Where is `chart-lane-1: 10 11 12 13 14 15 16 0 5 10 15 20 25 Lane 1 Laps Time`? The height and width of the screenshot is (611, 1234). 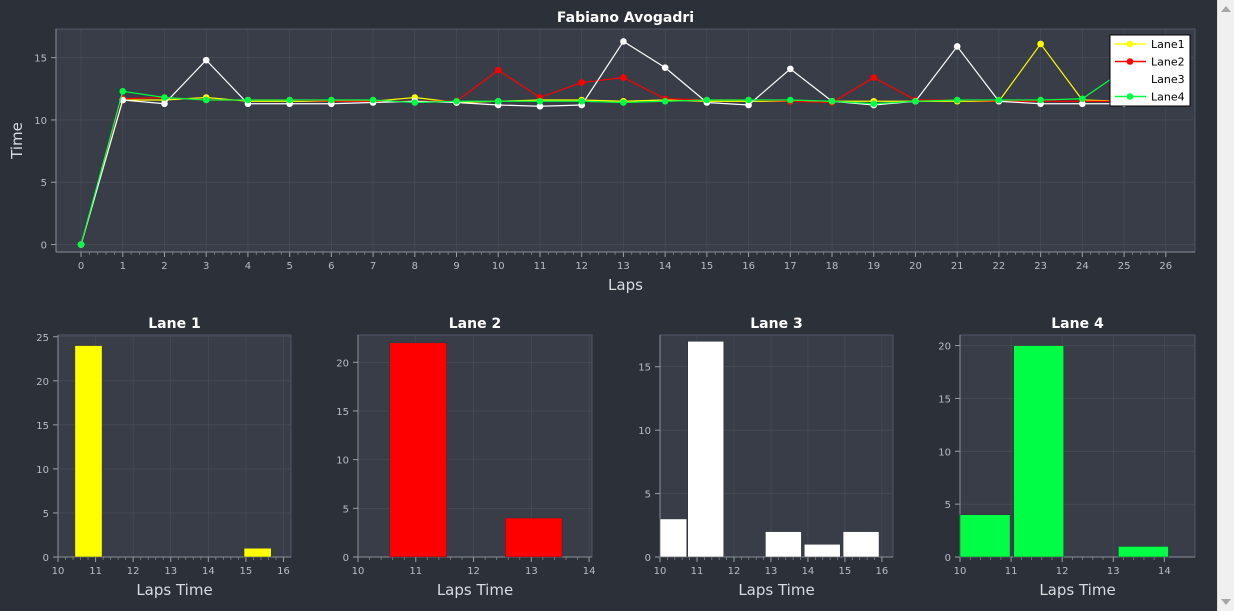 chart-lane-1: 10 11 12 13 14 15 16 0 5 10 15 20 25 Lane 1 Laps Time is located at coordinates (164, 457).